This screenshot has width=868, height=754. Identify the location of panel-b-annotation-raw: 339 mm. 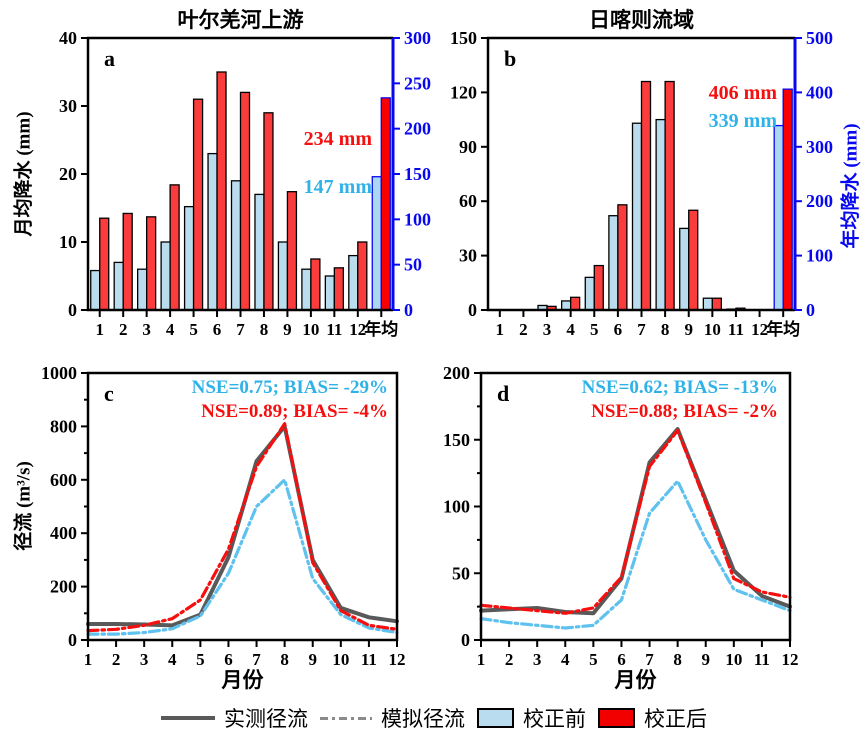
(742, 121).